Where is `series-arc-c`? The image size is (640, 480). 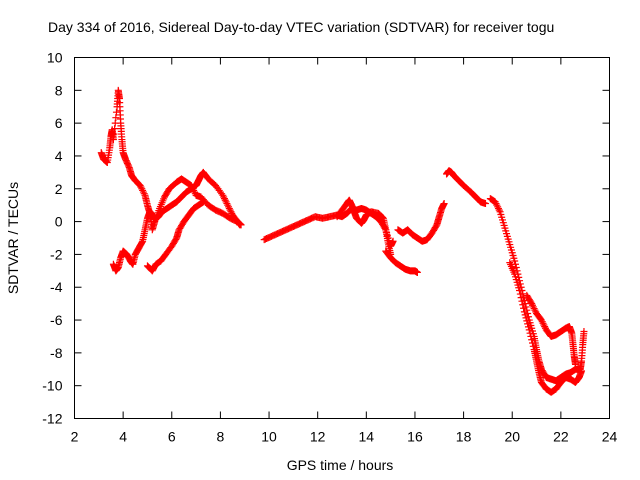
series-arc-c is located at coordinates (175, 236).